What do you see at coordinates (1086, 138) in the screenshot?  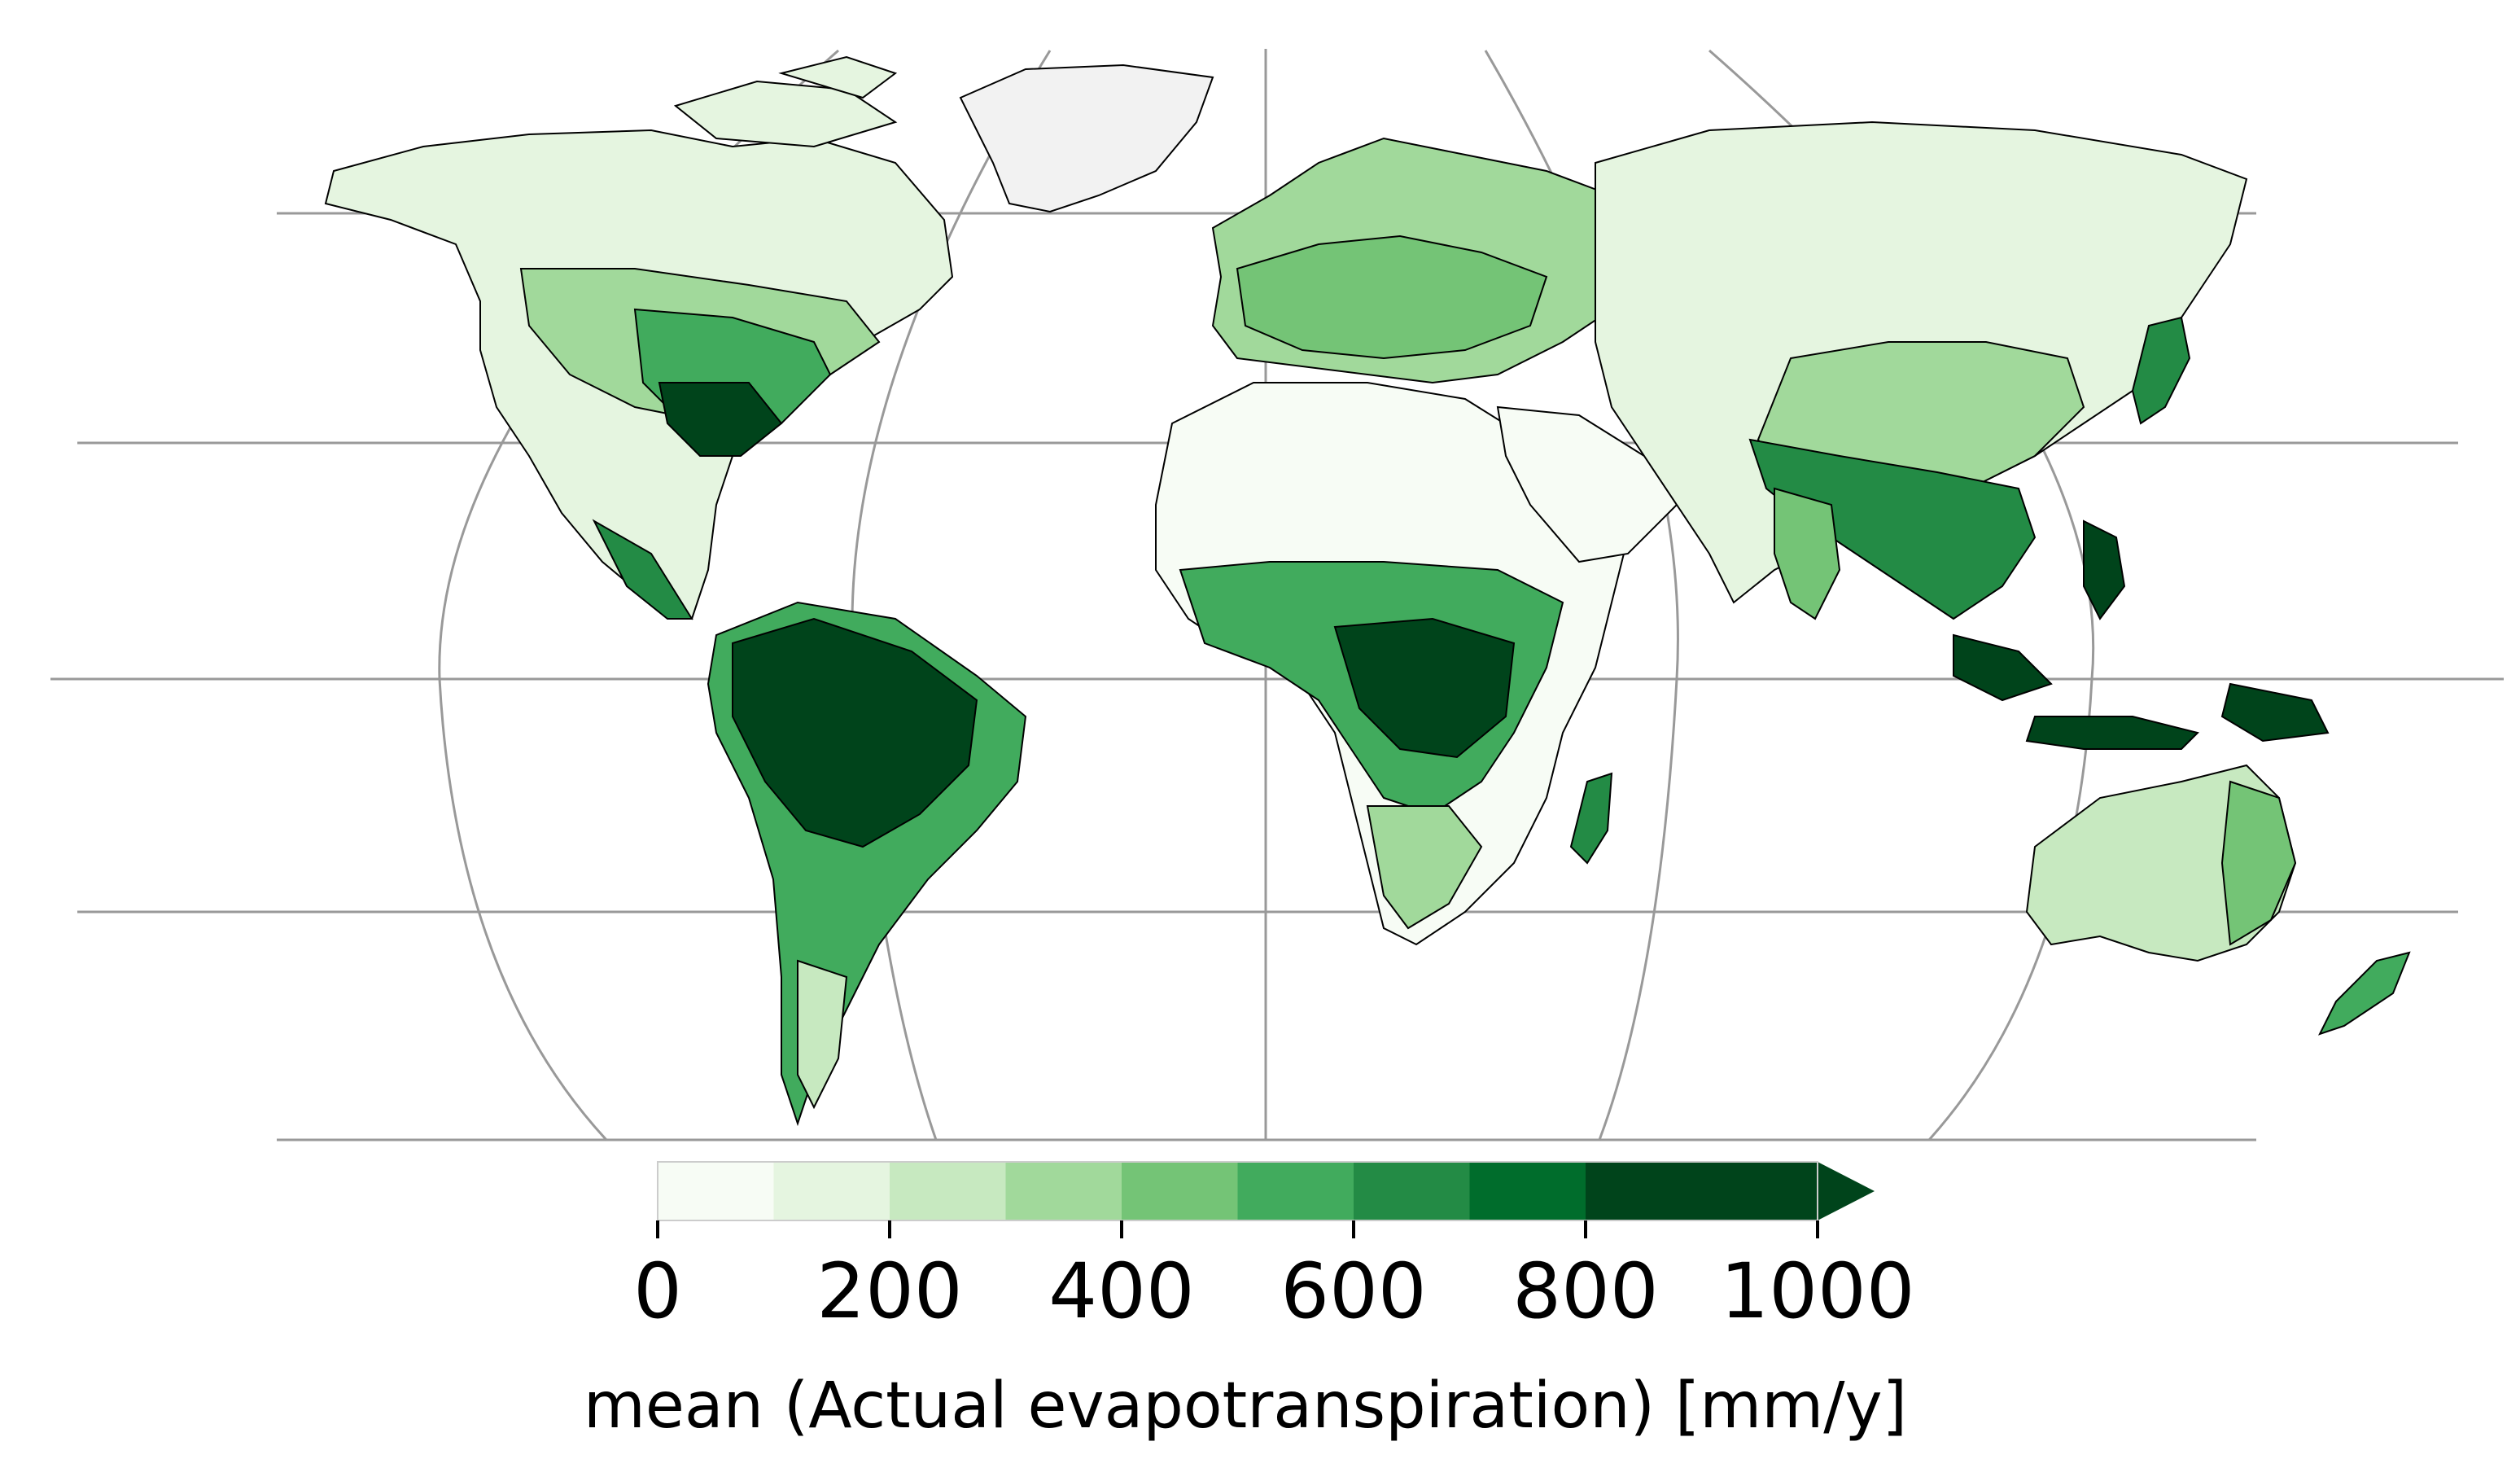 I see `land-greenland` at bounding box center [1086, 138].